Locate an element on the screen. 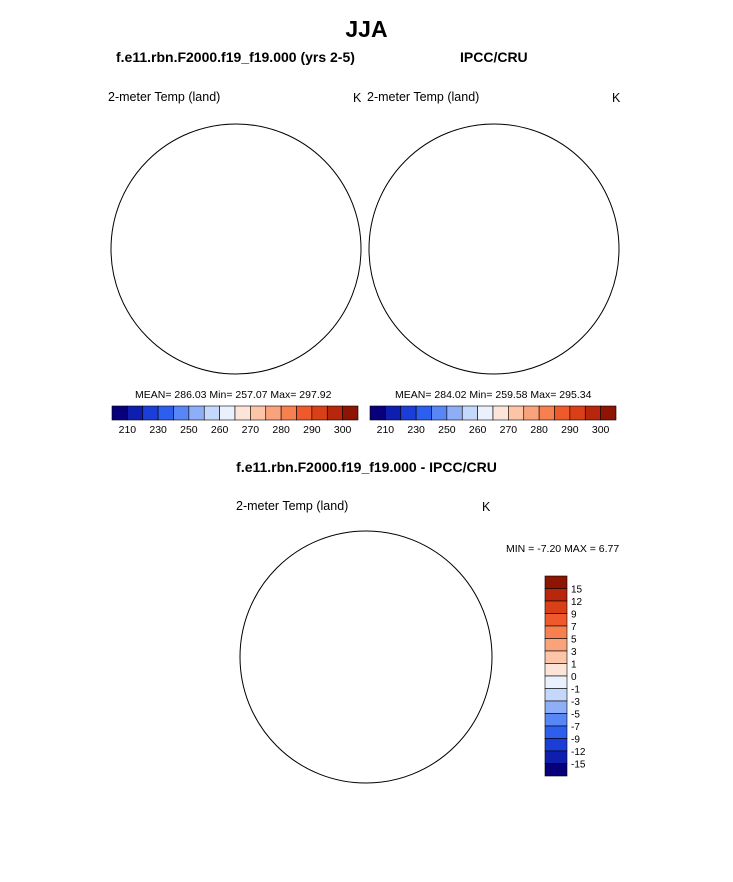 Image resolution: width=733 pixels, height=882 pixels. obs-case-title: IPCC/CRU is located at coordinates (494, 57).